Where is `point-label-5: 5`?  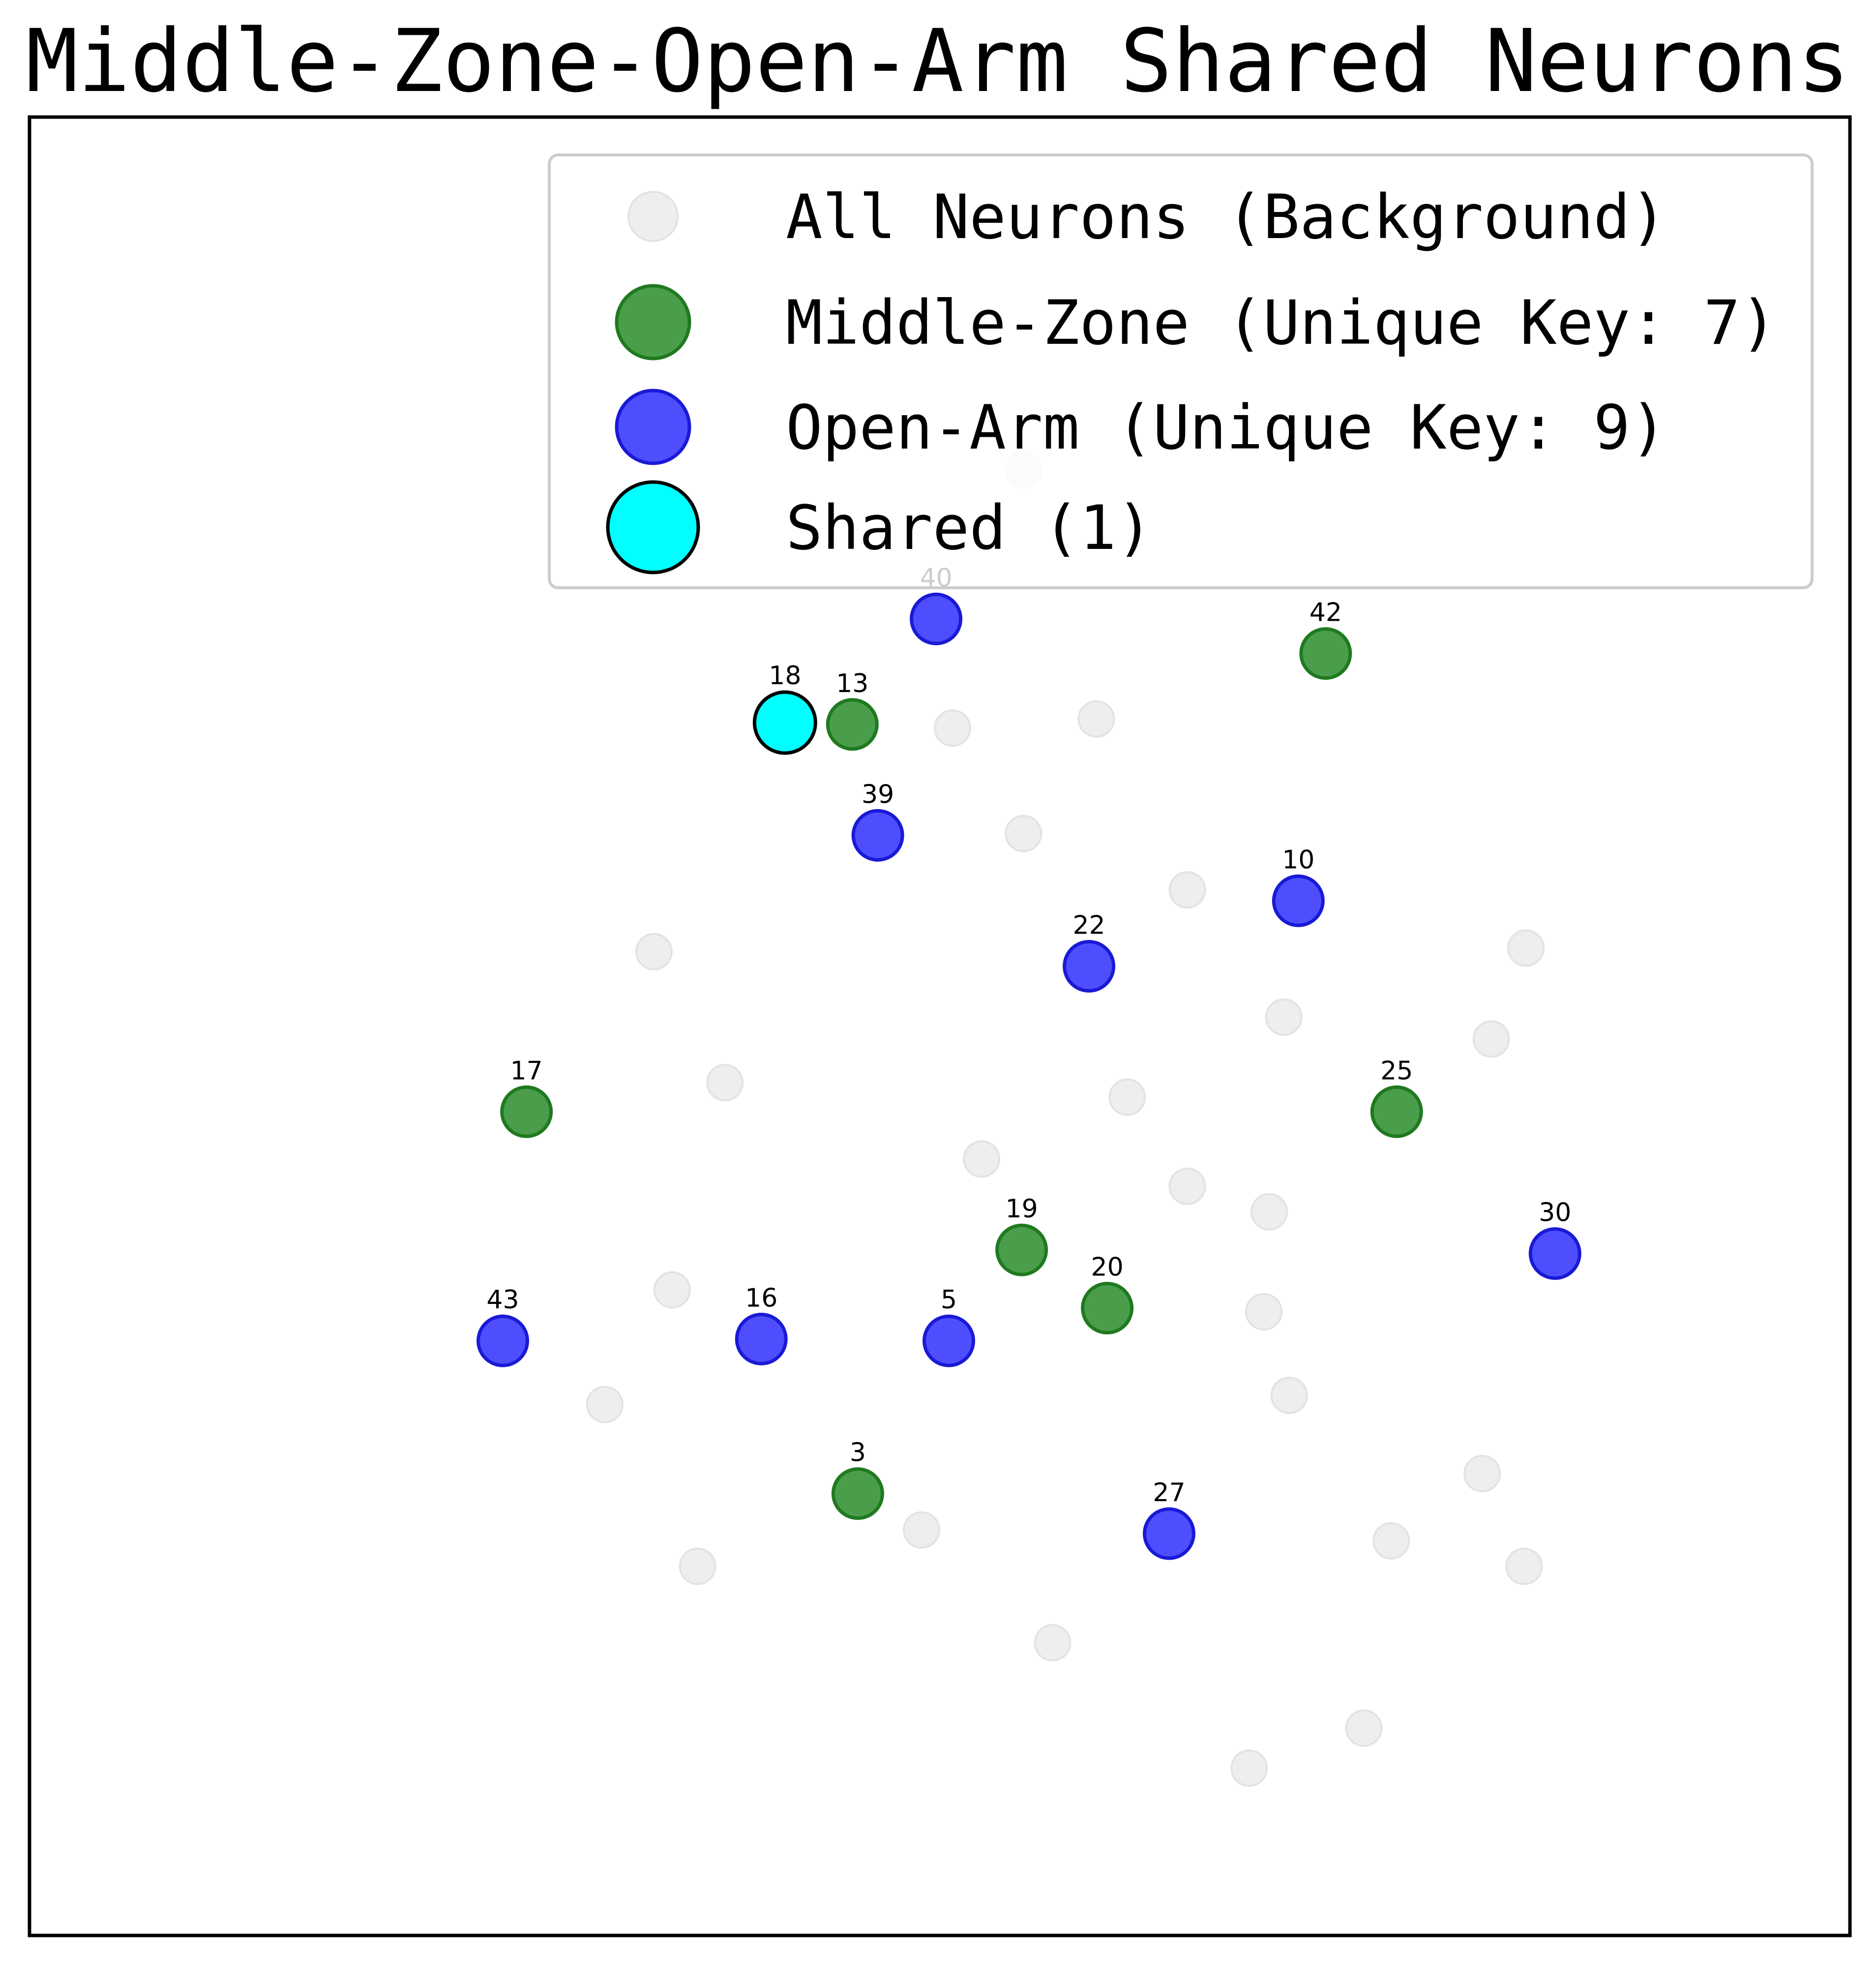 point-label-5: 5 is located at coordinates (949, 1300).